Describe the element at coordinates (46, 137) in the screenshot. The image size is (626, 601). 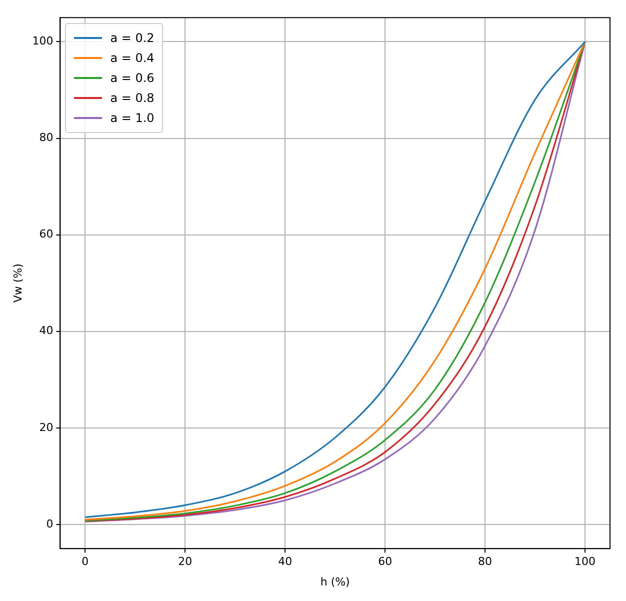
I see `y-tick-label: 80` at that location.